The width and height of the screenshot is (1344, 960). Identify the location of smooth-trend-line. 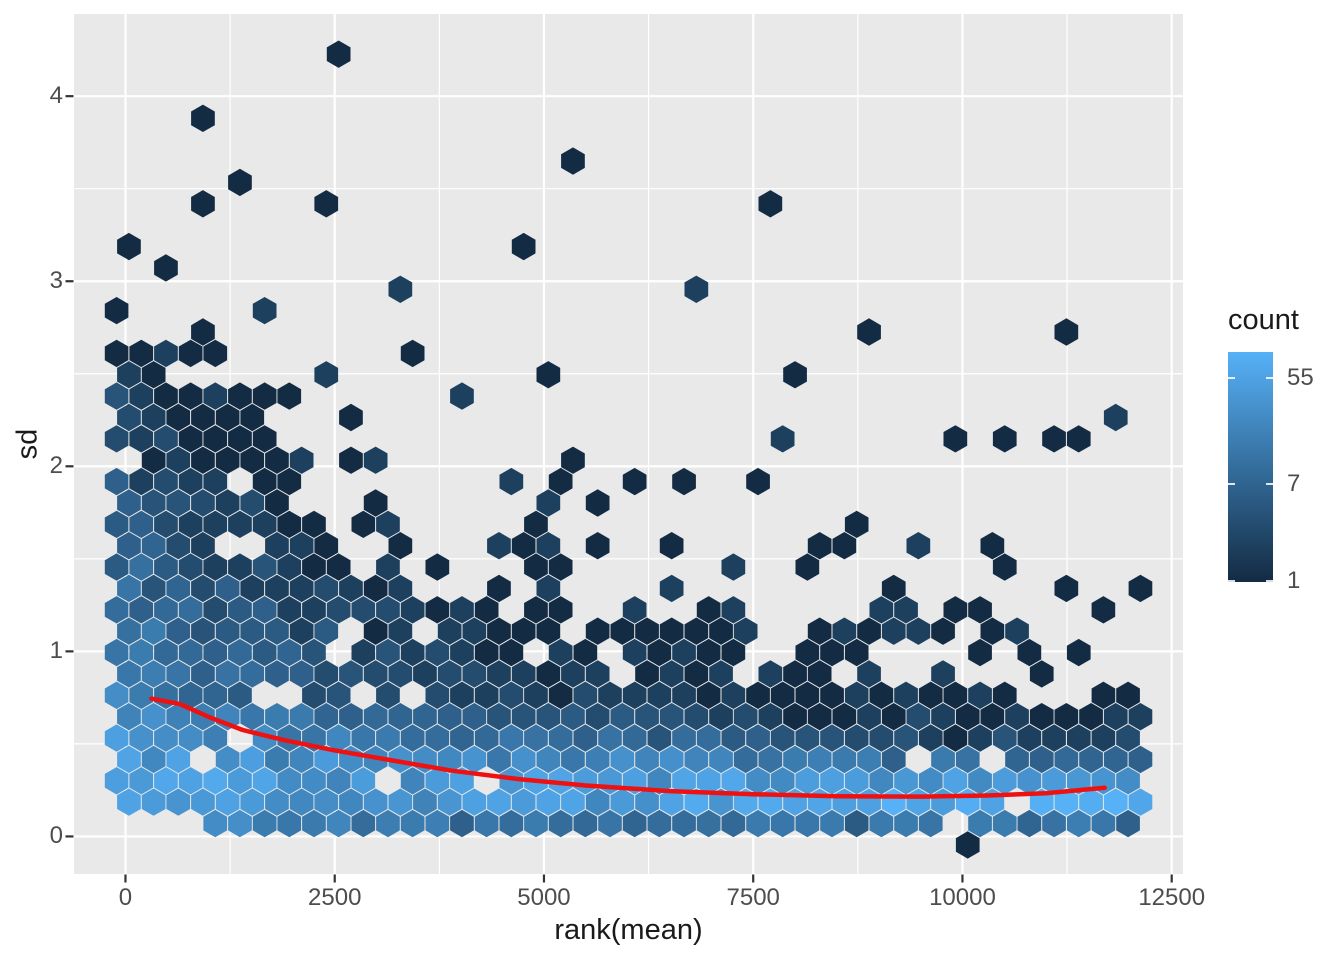
(628, 747).